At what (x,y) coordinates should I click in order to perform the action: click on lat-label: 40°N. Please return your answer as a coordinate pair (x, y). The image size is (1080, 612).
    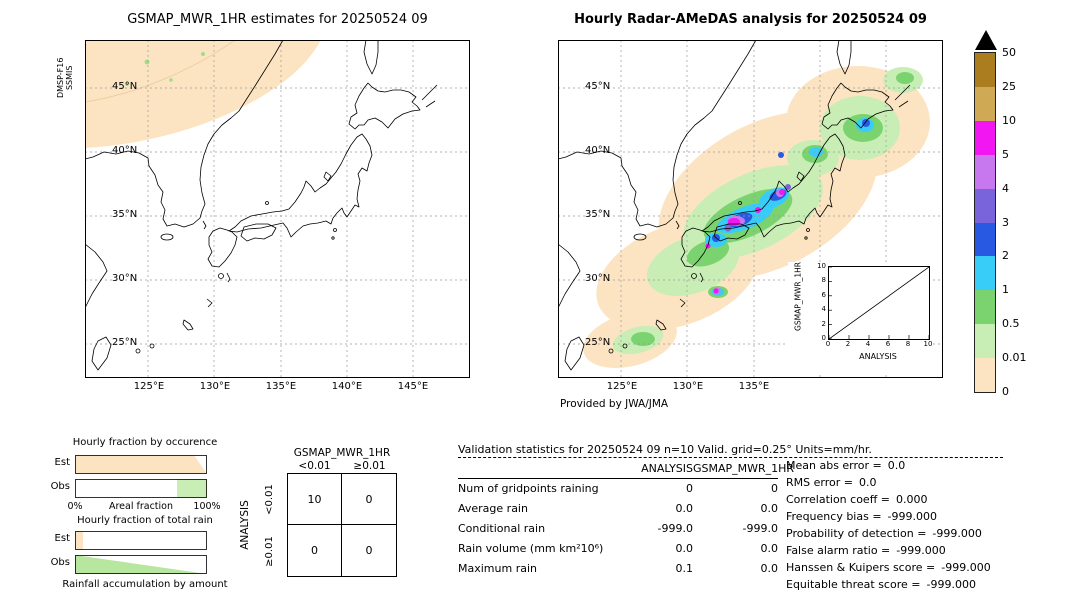
    Looking at the image, I should click on (598, 150).